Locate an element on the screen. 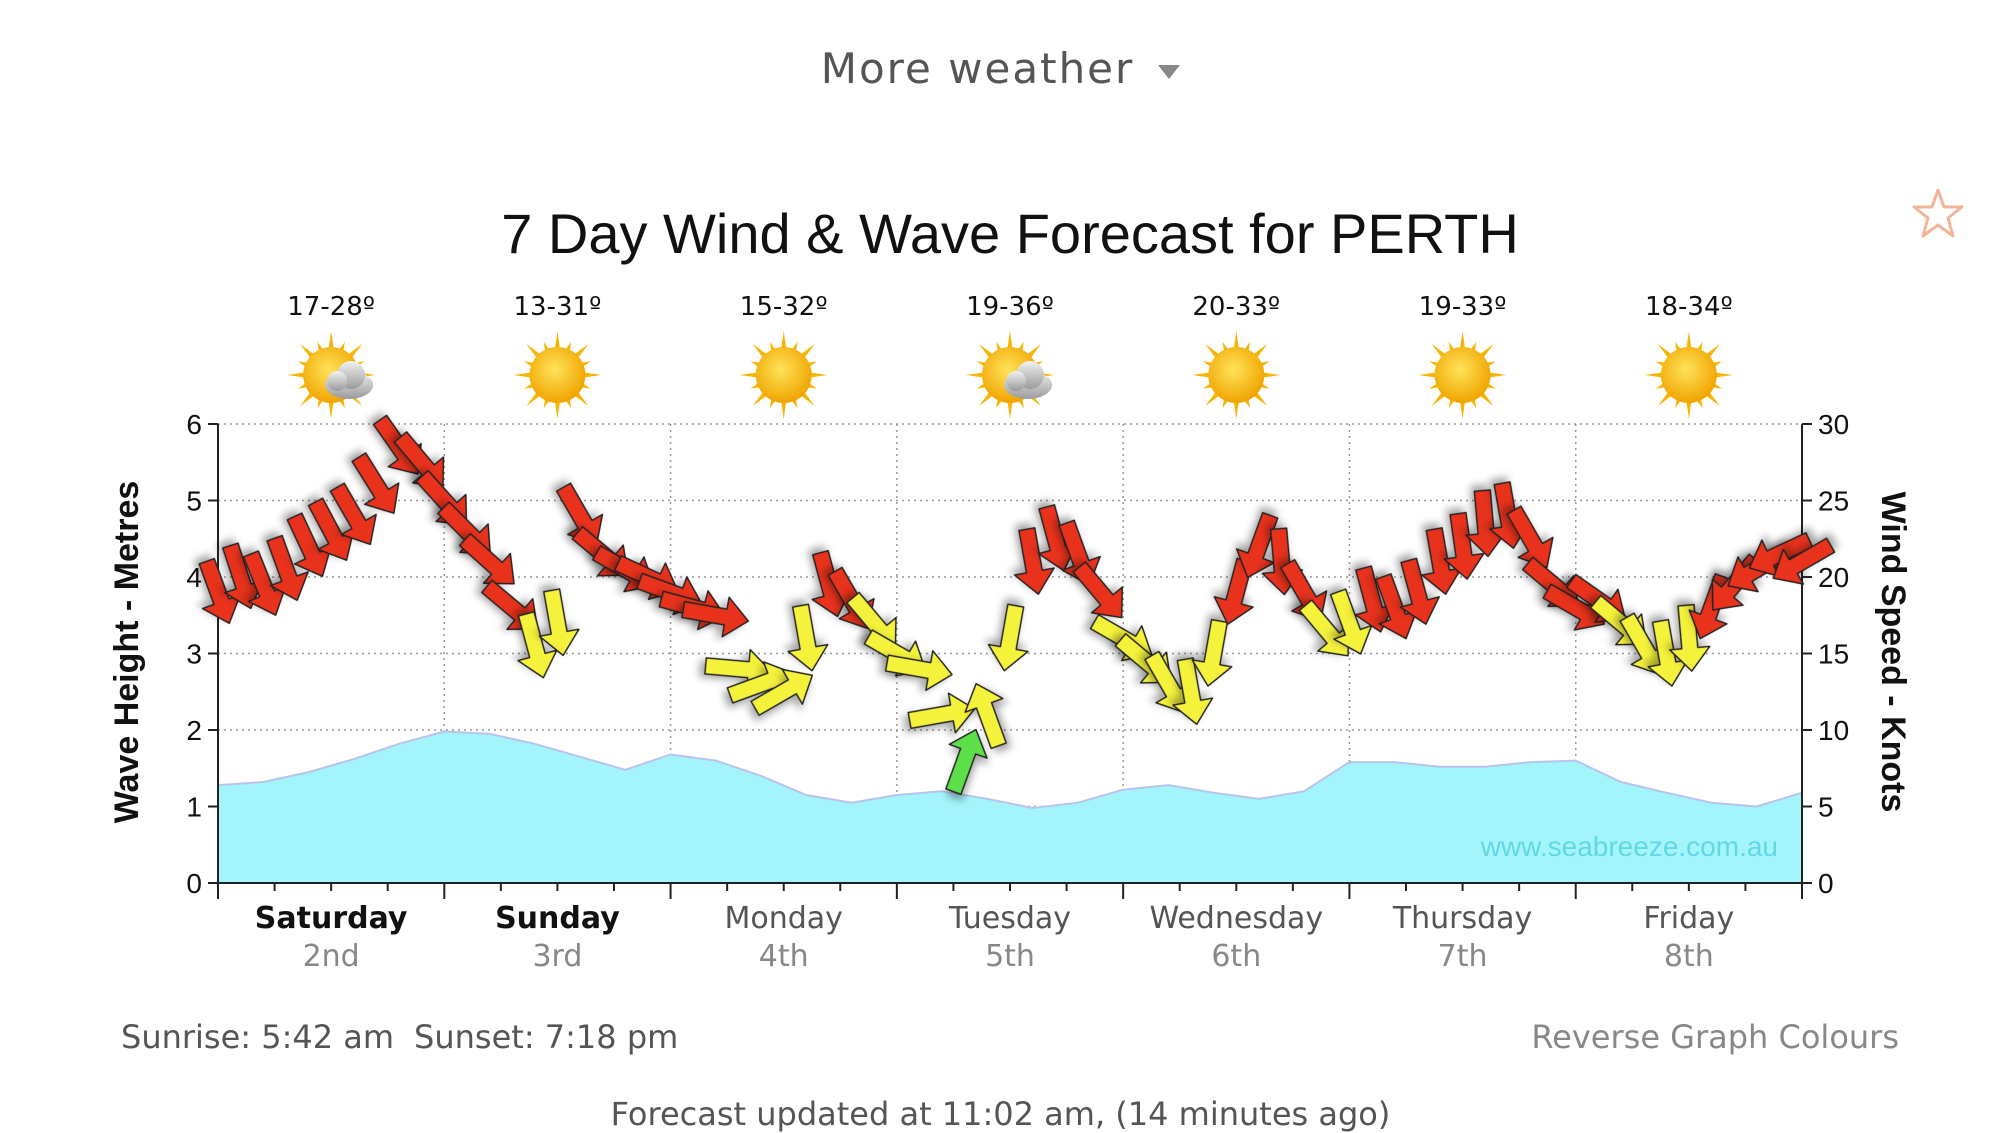  sunrise-text: Sunrise: 5:42 am is located at coordinates (258, 1037).